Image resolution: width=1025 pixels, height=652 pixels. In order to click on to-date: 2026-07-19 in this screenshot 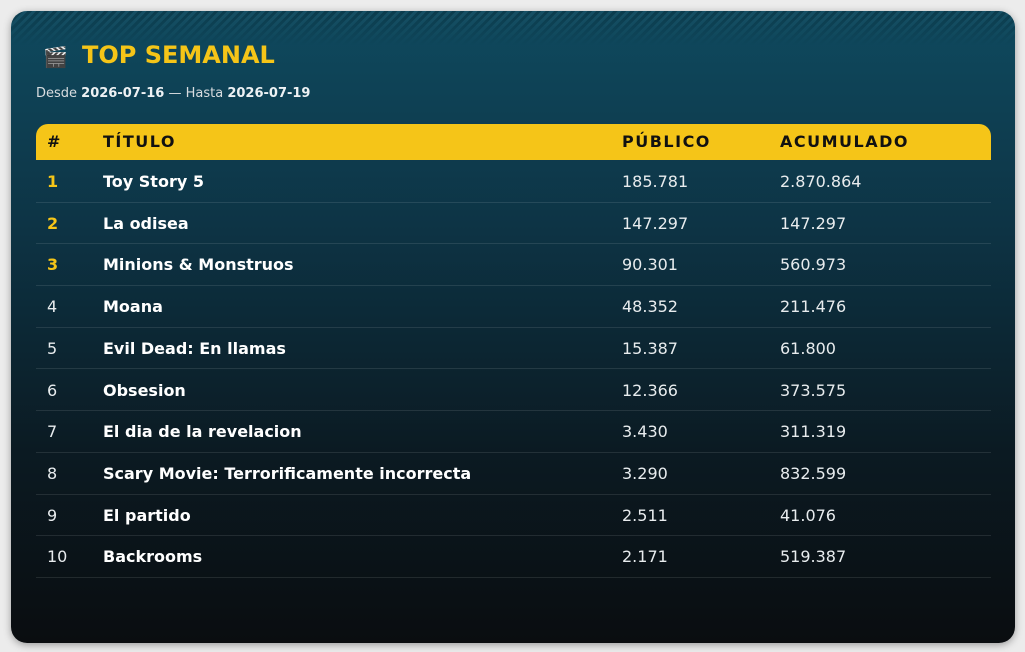, I will do `click(269, 93)`.